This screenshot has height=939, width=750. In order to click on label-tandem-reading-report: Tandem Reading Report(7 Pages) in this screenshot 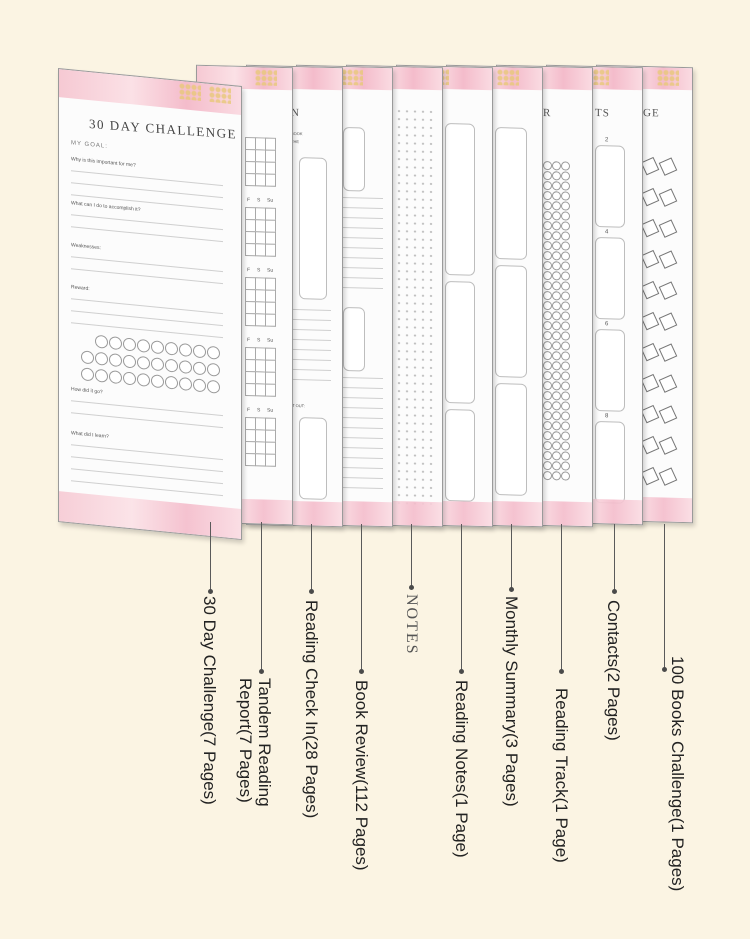, I will do `click(255, 742)`.